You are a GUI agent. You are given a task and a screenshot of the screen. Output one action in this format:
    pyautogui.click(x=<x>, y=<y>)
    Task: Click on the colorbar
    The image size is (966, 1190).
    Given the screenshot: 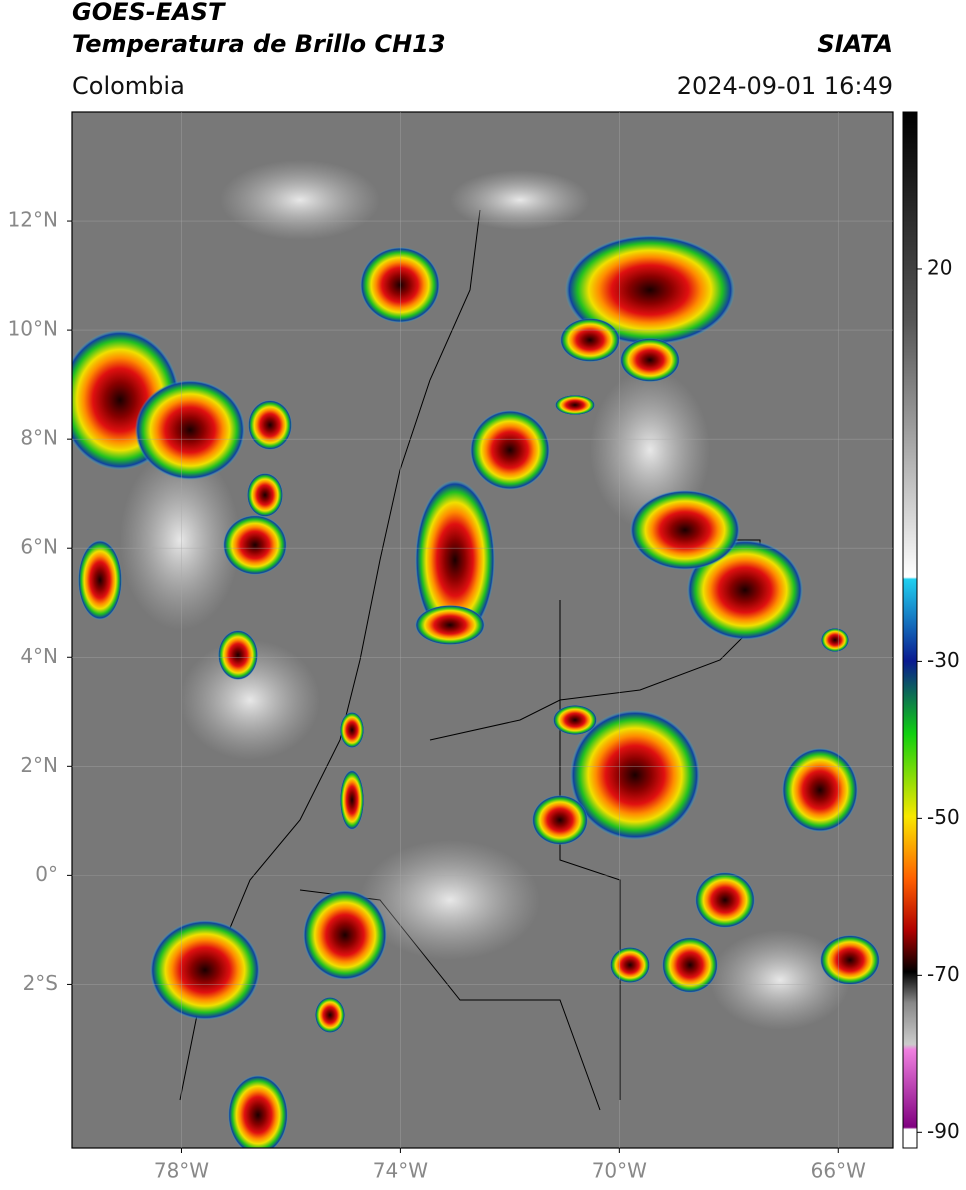 What is the action you would take?
    pyautogui.click(x=910, y=630)
    